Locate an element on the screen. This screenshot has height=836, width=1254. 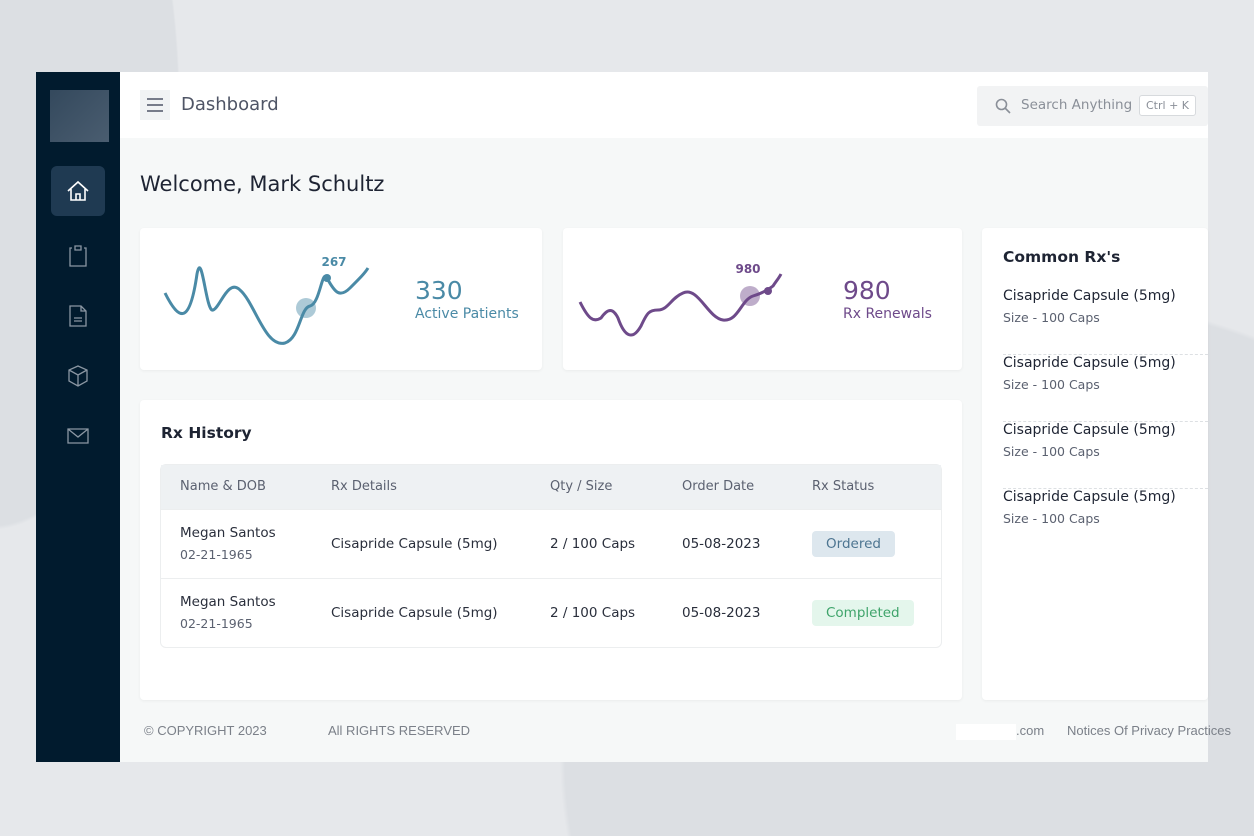
nav-clipboard is located at coordinates (78, 256).